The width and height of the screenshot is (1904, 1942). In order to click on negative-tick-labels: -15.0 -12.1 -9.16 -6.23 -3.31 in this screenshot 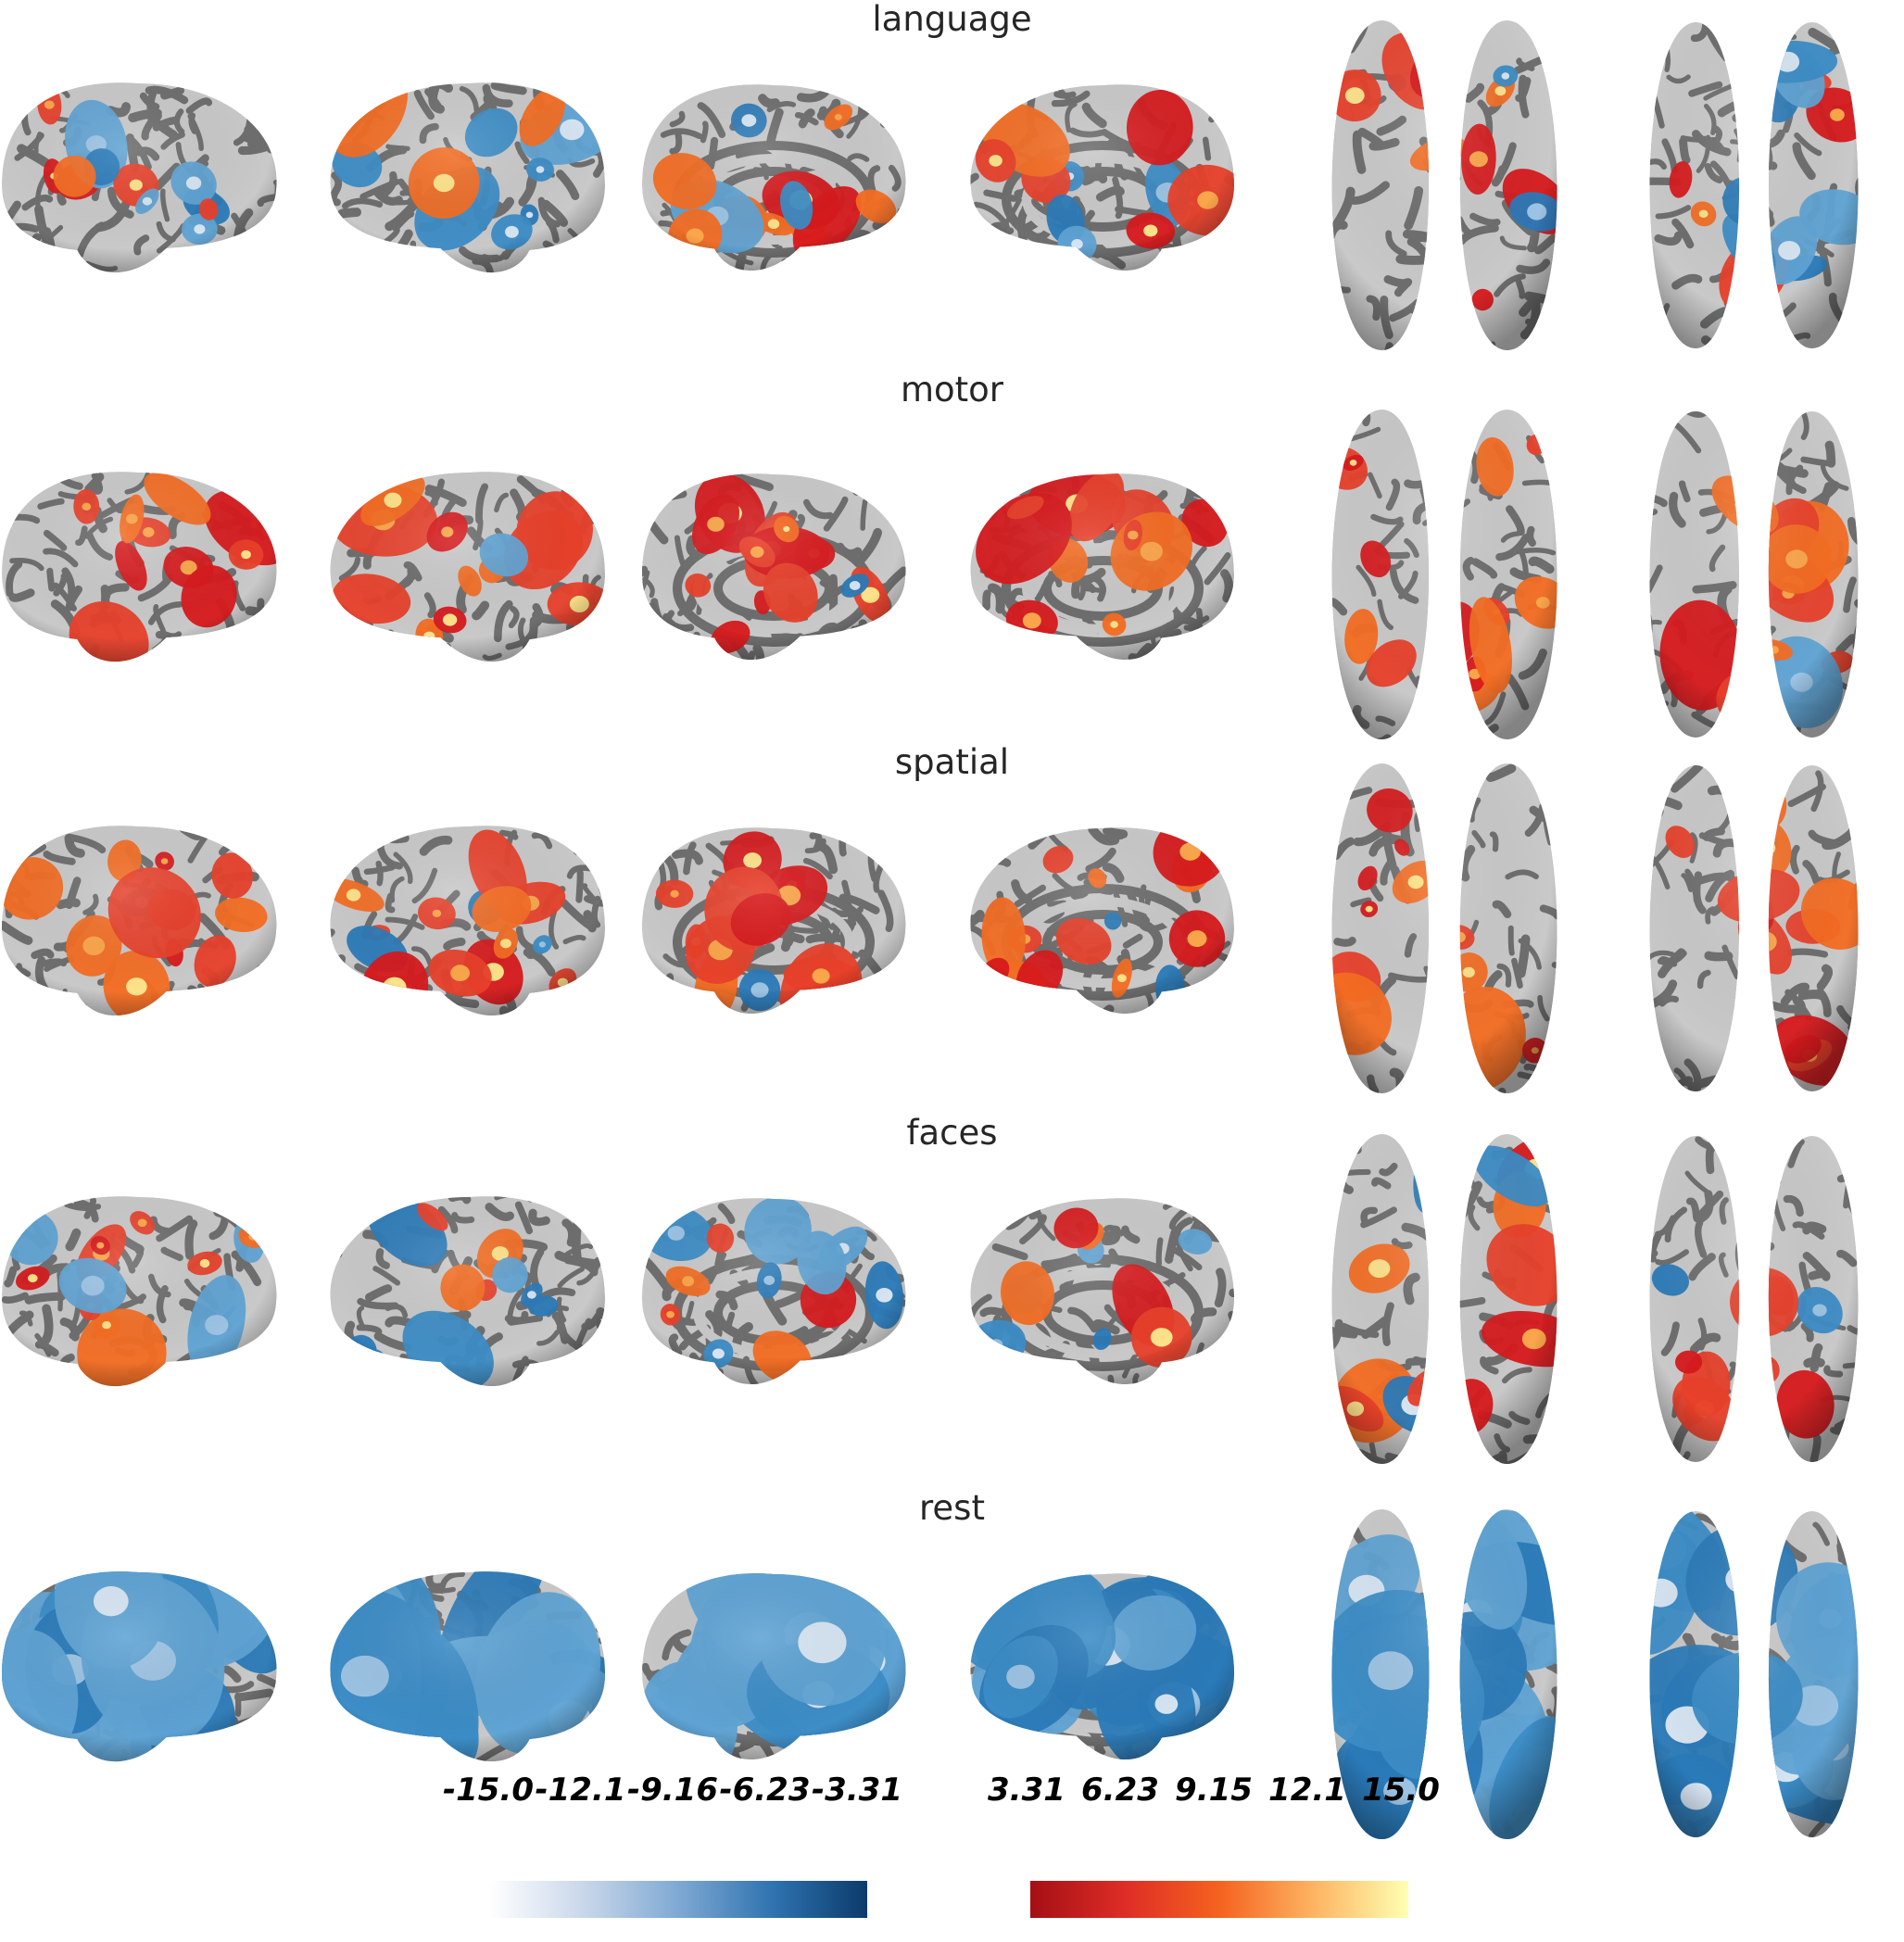, I will do `click(672, 1790)`.